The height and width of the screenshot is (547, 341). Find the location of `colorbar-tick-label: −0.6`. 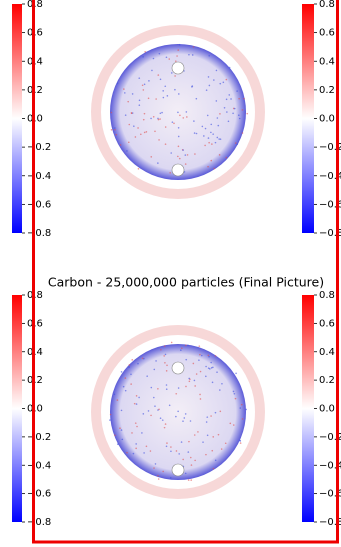

colorbar-tick-label: −0.6 is located at coordinates (39, 494).